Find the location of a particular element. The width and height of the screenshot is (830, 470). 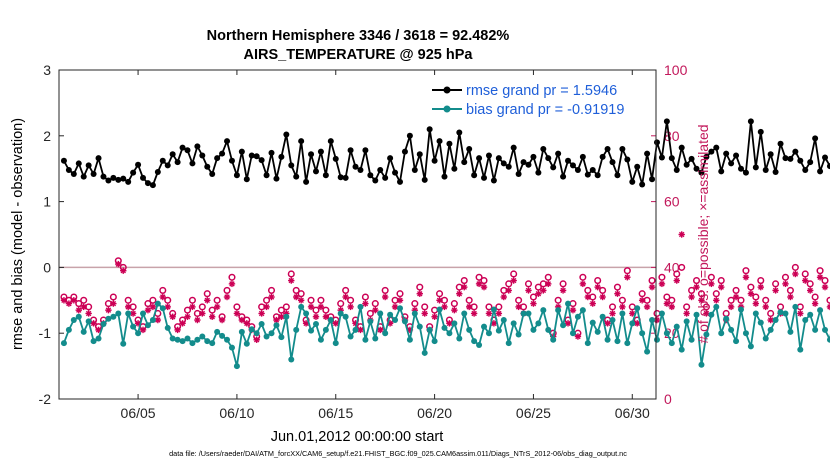

x-axis-label: Jun.01,2012 00:00:00 start is located at coordinates (357, 437).